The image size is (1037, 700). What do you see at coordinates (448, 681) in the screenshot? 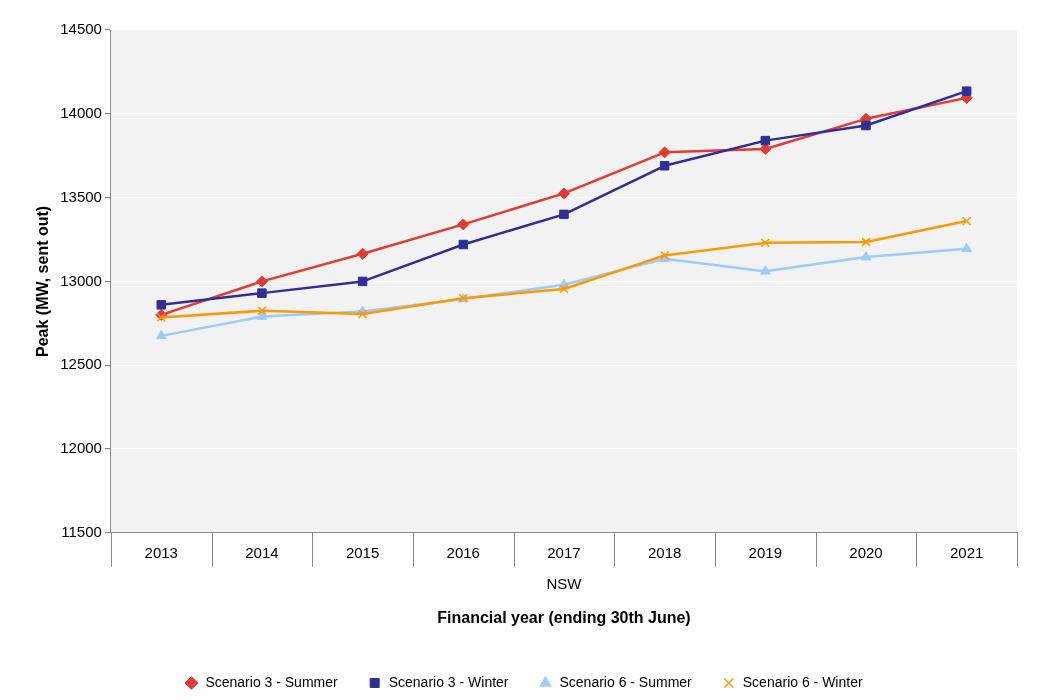
I see `legend-label: Scenario 3 - Winter` at bounding box center [448, 681].